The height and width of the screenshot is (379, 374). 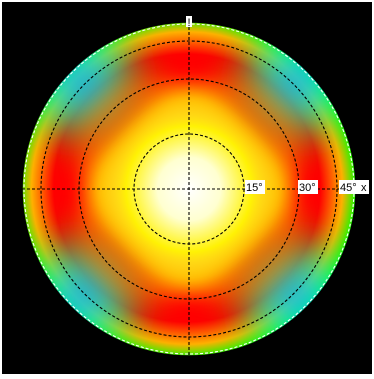 I want to click on ring-label-30: 30°, so click(x=307, y=188).